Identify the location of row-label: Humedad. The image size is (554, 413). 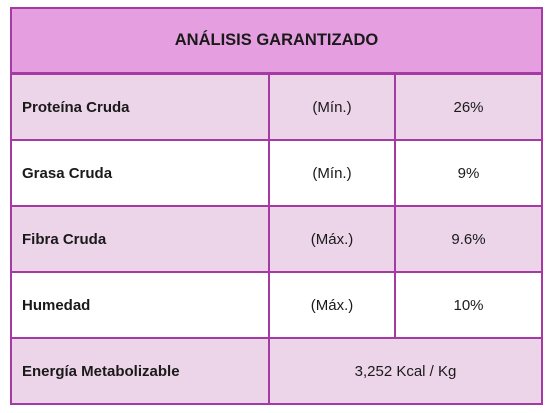
(140, 305).